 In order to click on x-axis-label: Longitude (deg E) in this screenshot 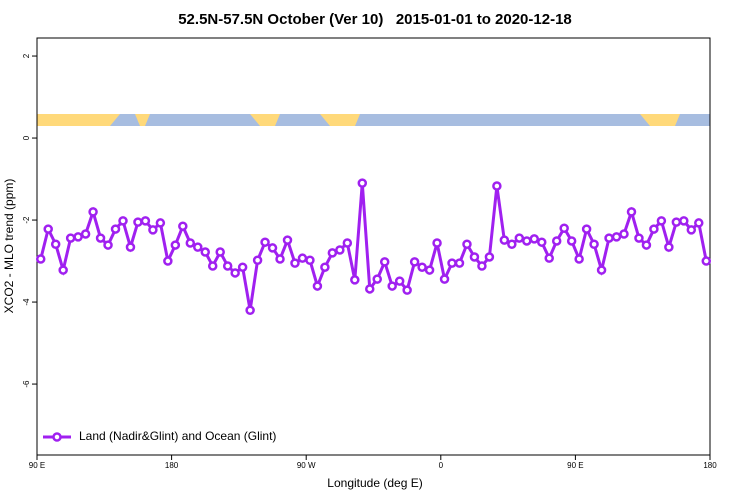, I will do `click(374, 483)`.